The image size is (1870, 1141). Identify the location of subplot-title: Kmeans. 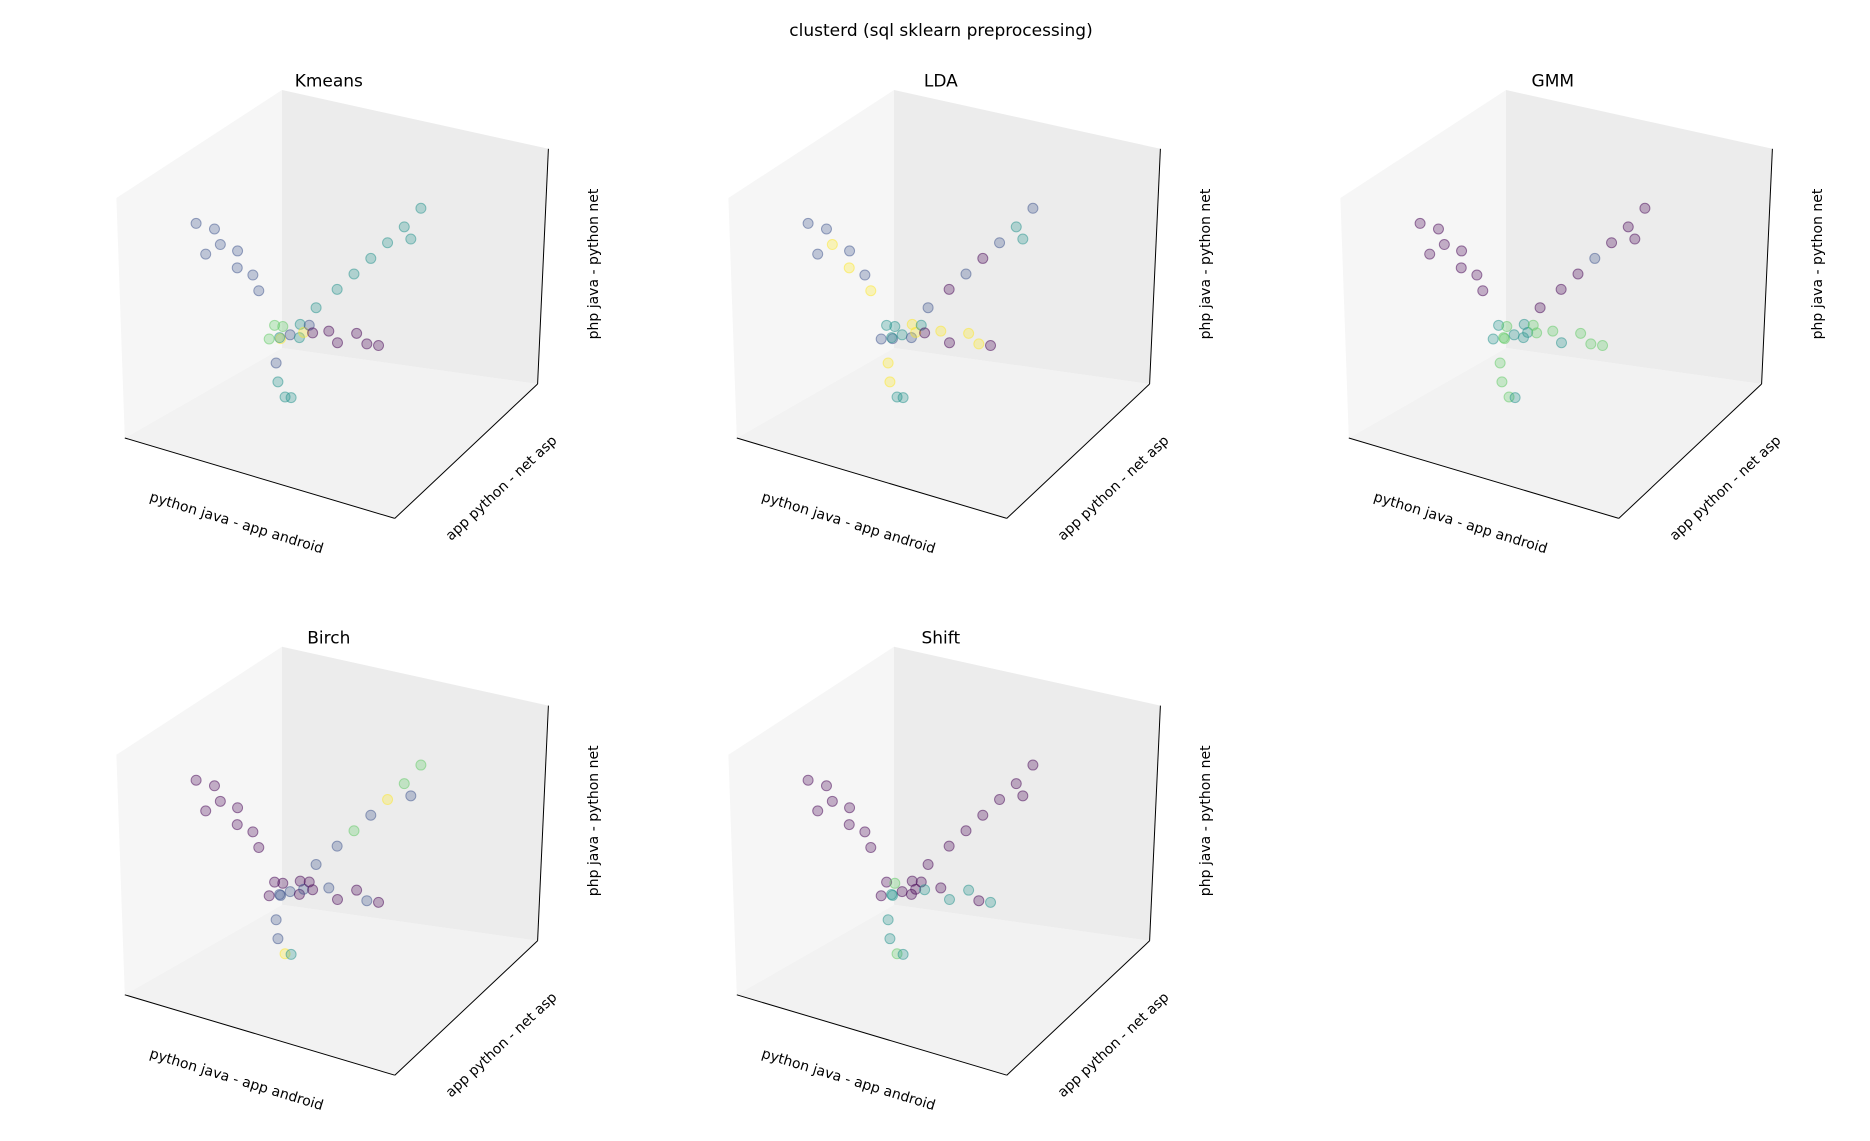
(329, 82).